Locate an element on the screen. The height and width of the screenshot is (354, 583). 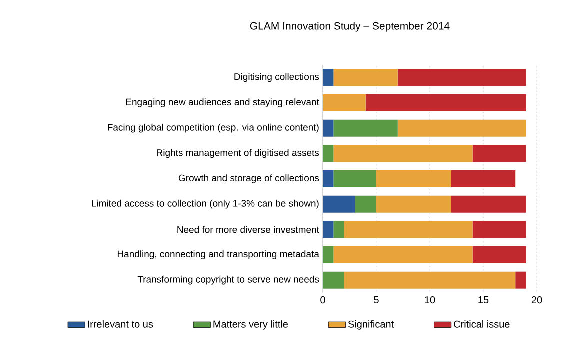
legend-label: Significant is located at coordinates (371, 325).